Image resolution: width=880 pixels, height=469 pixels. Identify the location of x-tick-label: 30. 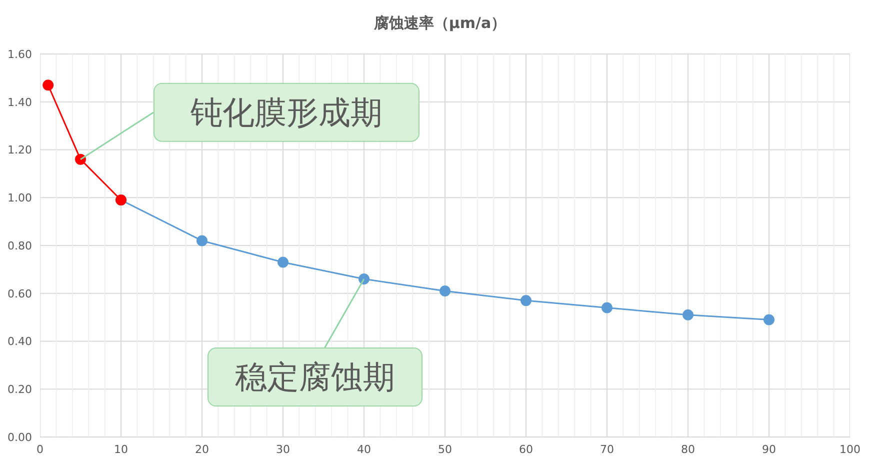
(283, 449).